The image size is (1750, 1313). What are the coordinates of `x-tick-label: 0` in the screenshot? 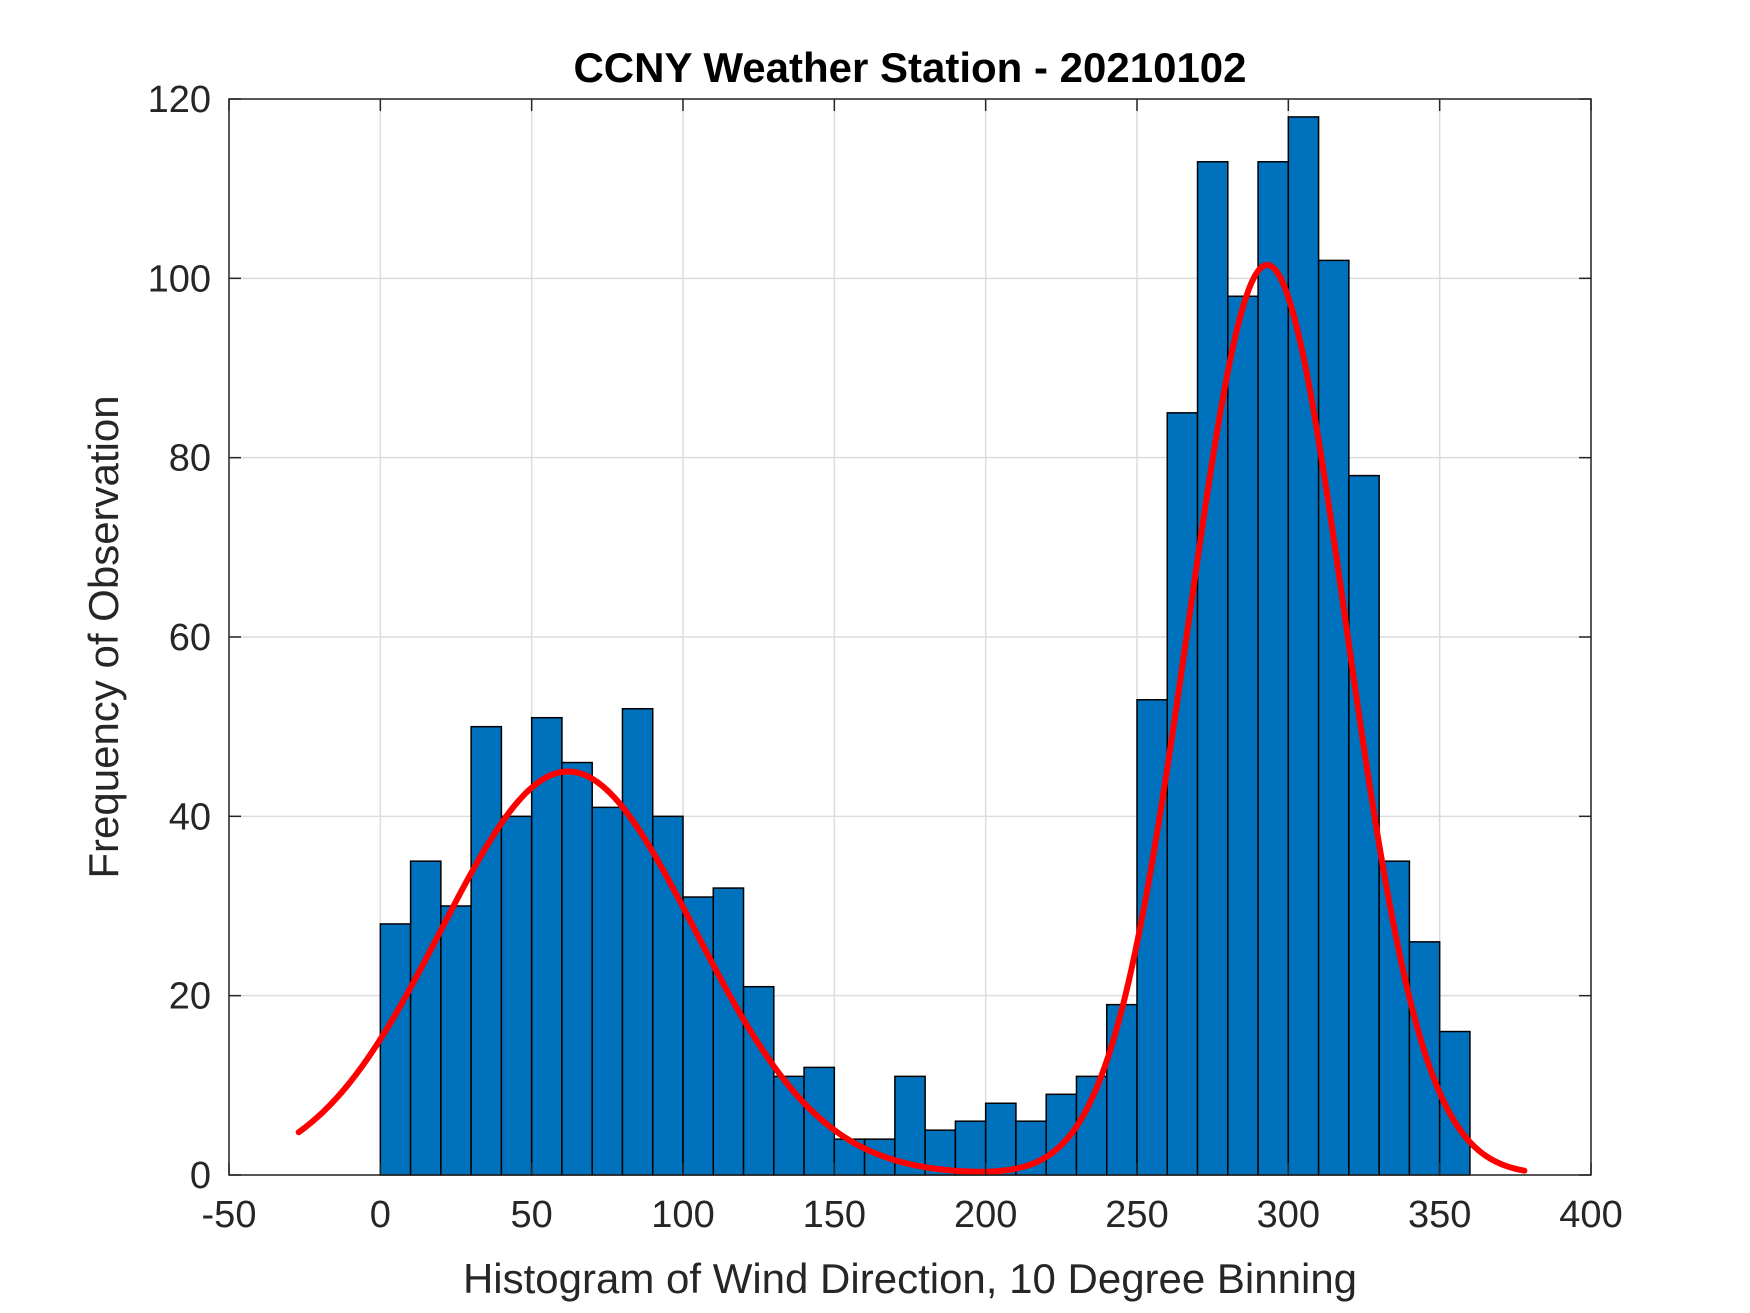 It's located at (380, 1215).